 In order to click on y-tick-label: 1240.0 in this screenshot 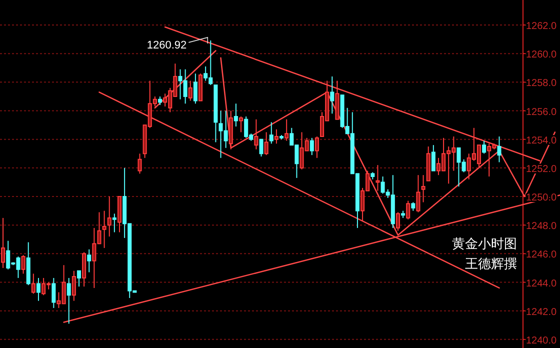, I will do `click(542, 340)`.